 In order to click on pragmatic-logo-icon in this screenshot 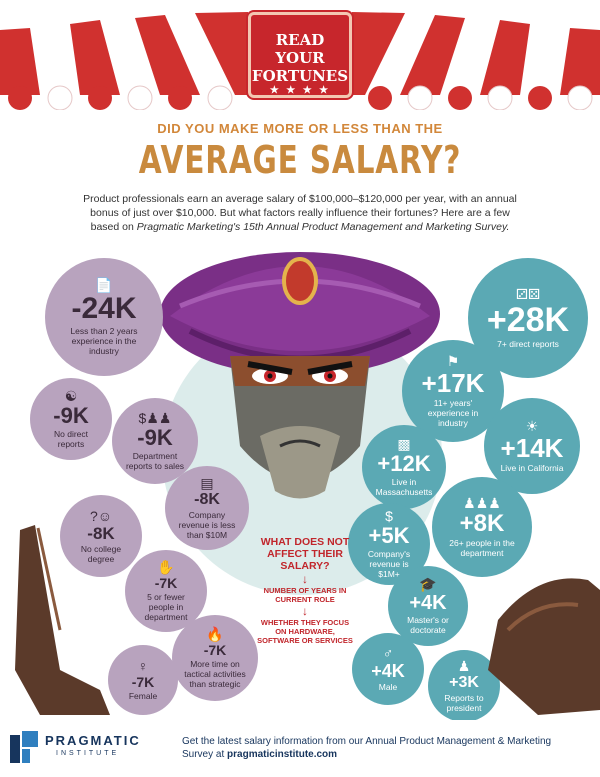, I will do `click(24, 747)`.